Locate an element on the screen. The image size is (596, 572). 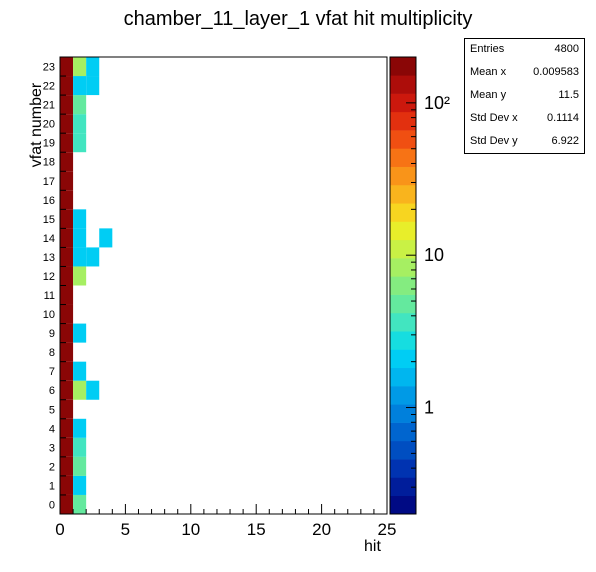
y-axis-label: vfat number is located at coordinates (36, 125).